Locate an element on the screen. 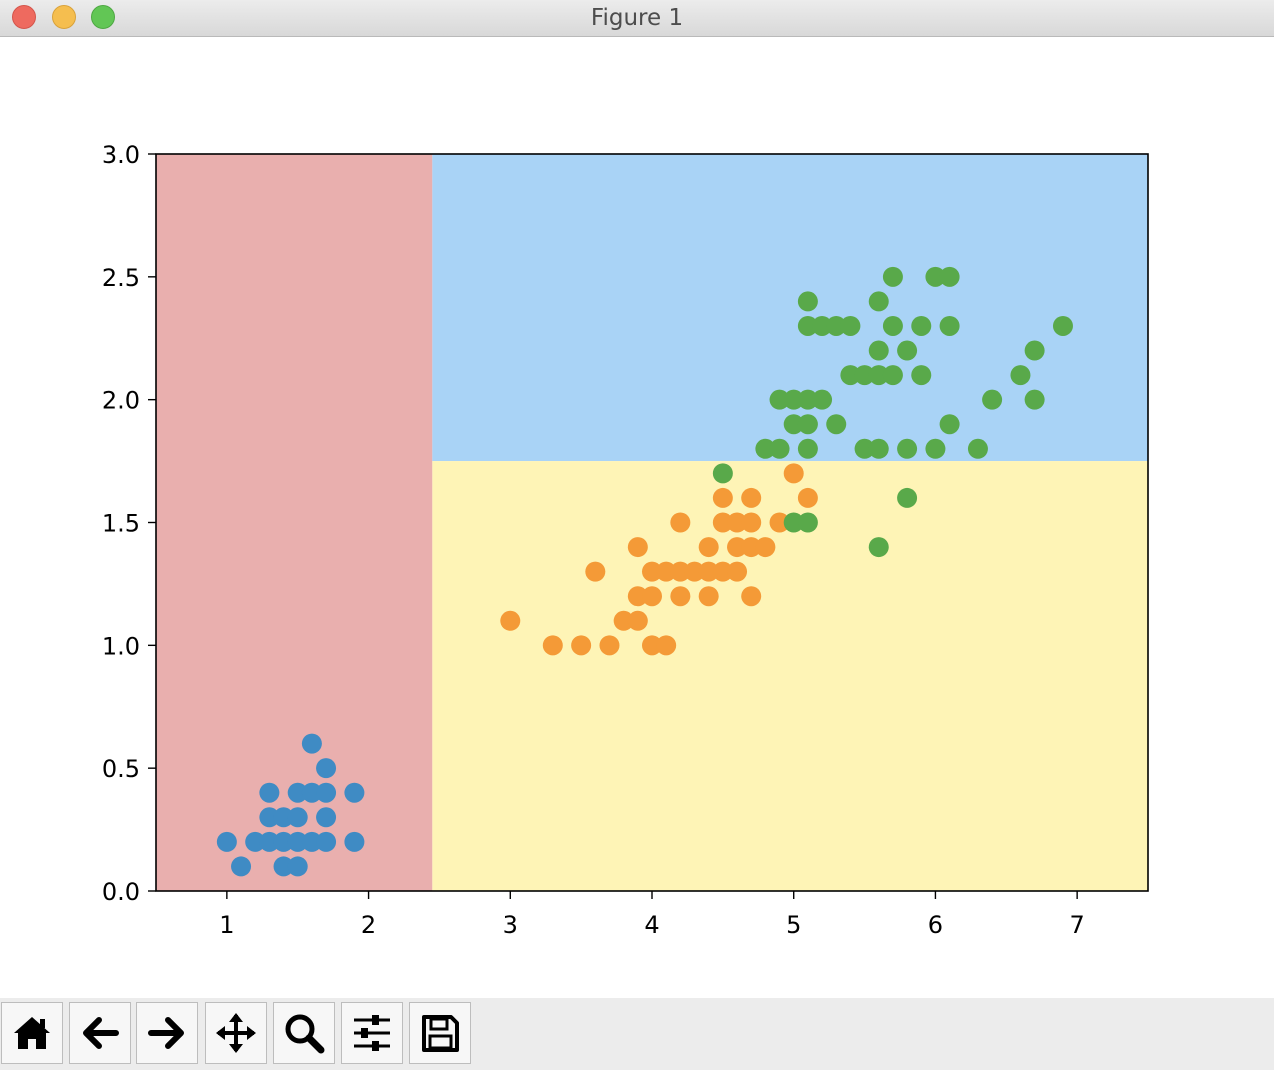  pan-button is located at coordinates (236, 1033).